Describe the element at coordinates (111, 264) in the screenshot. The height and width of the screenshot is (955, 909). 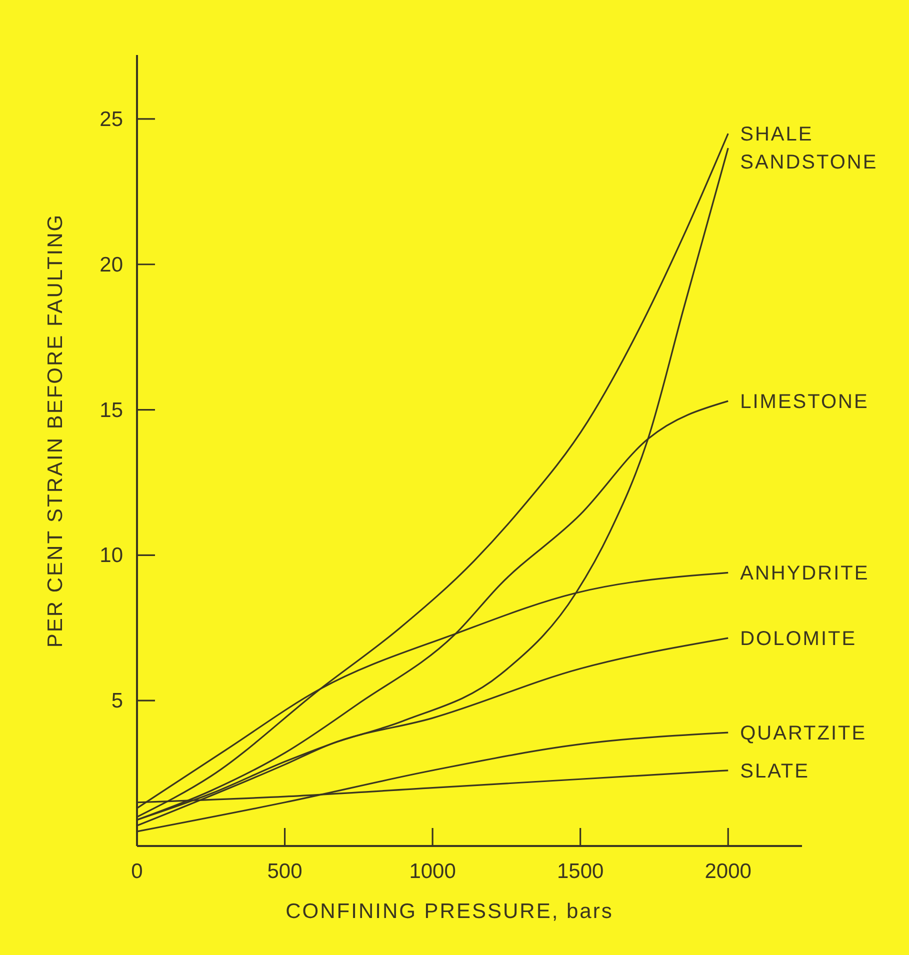
I see `y-tick-label: 20` at that location.